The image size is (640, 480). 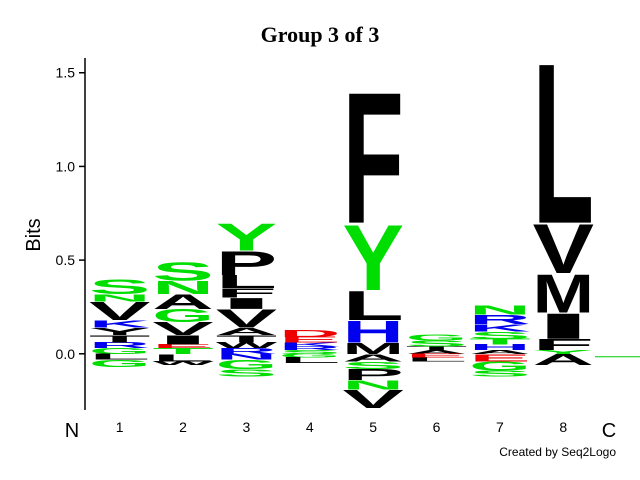 I want to click on logo-letter: D, so click(x=311, y=334).